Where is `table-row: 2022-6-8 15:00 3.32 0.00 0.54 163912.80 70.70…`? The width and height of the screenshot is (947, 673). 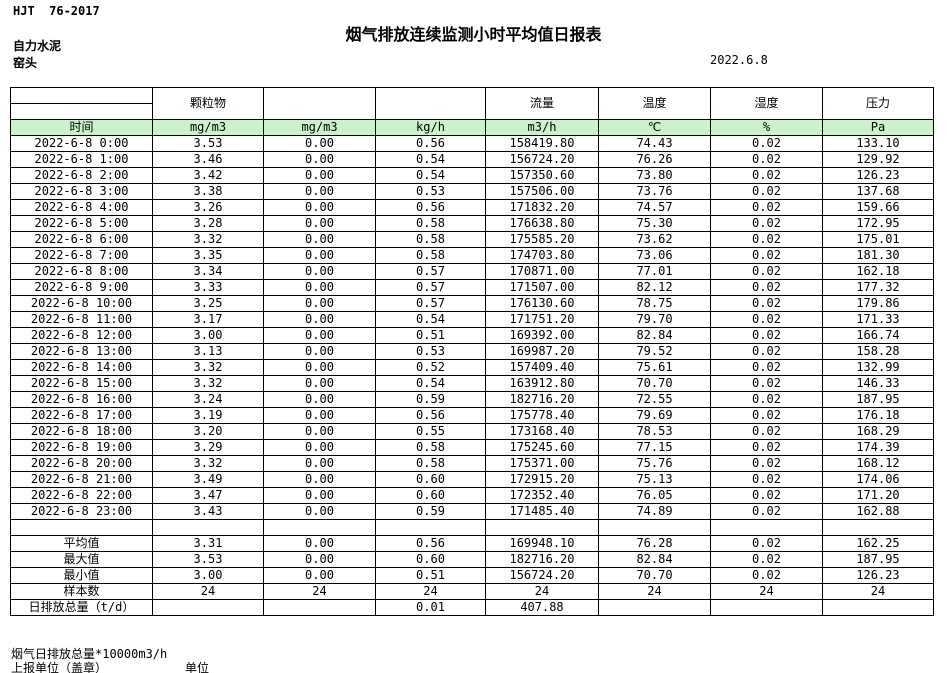 table-row: 2022-6-8 15:00 3.32 0.00 0.54 163912.80 70.70… is located at coordinates (472, 383).